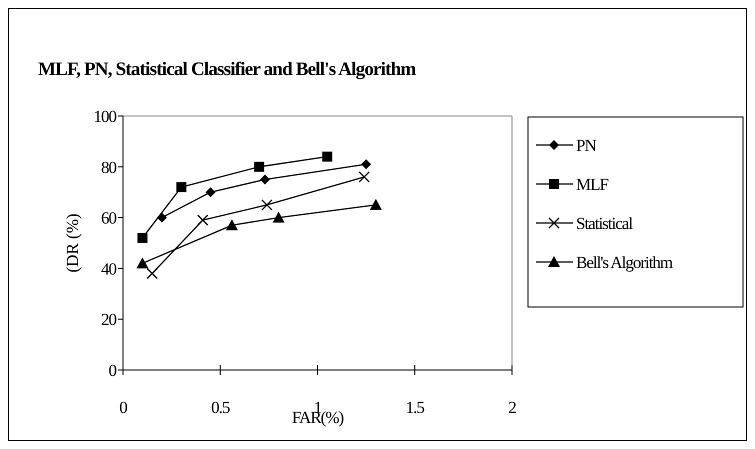 This screenshot has height=449, width=755. I want to click on legend-label: MLF, so click(592, 184).